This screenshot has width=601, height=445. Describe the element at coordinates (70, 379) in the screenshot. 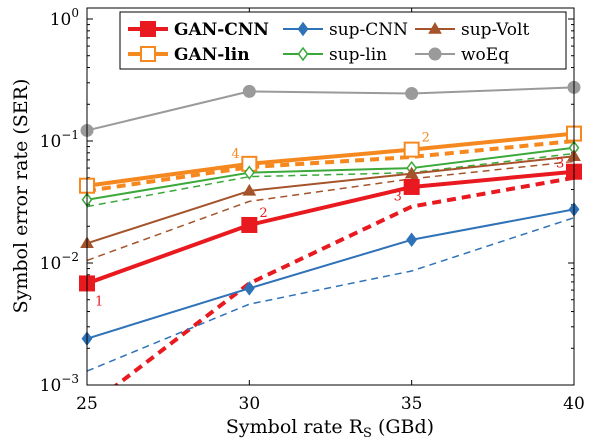

I see `y-tick-exponent: −3` at that location.